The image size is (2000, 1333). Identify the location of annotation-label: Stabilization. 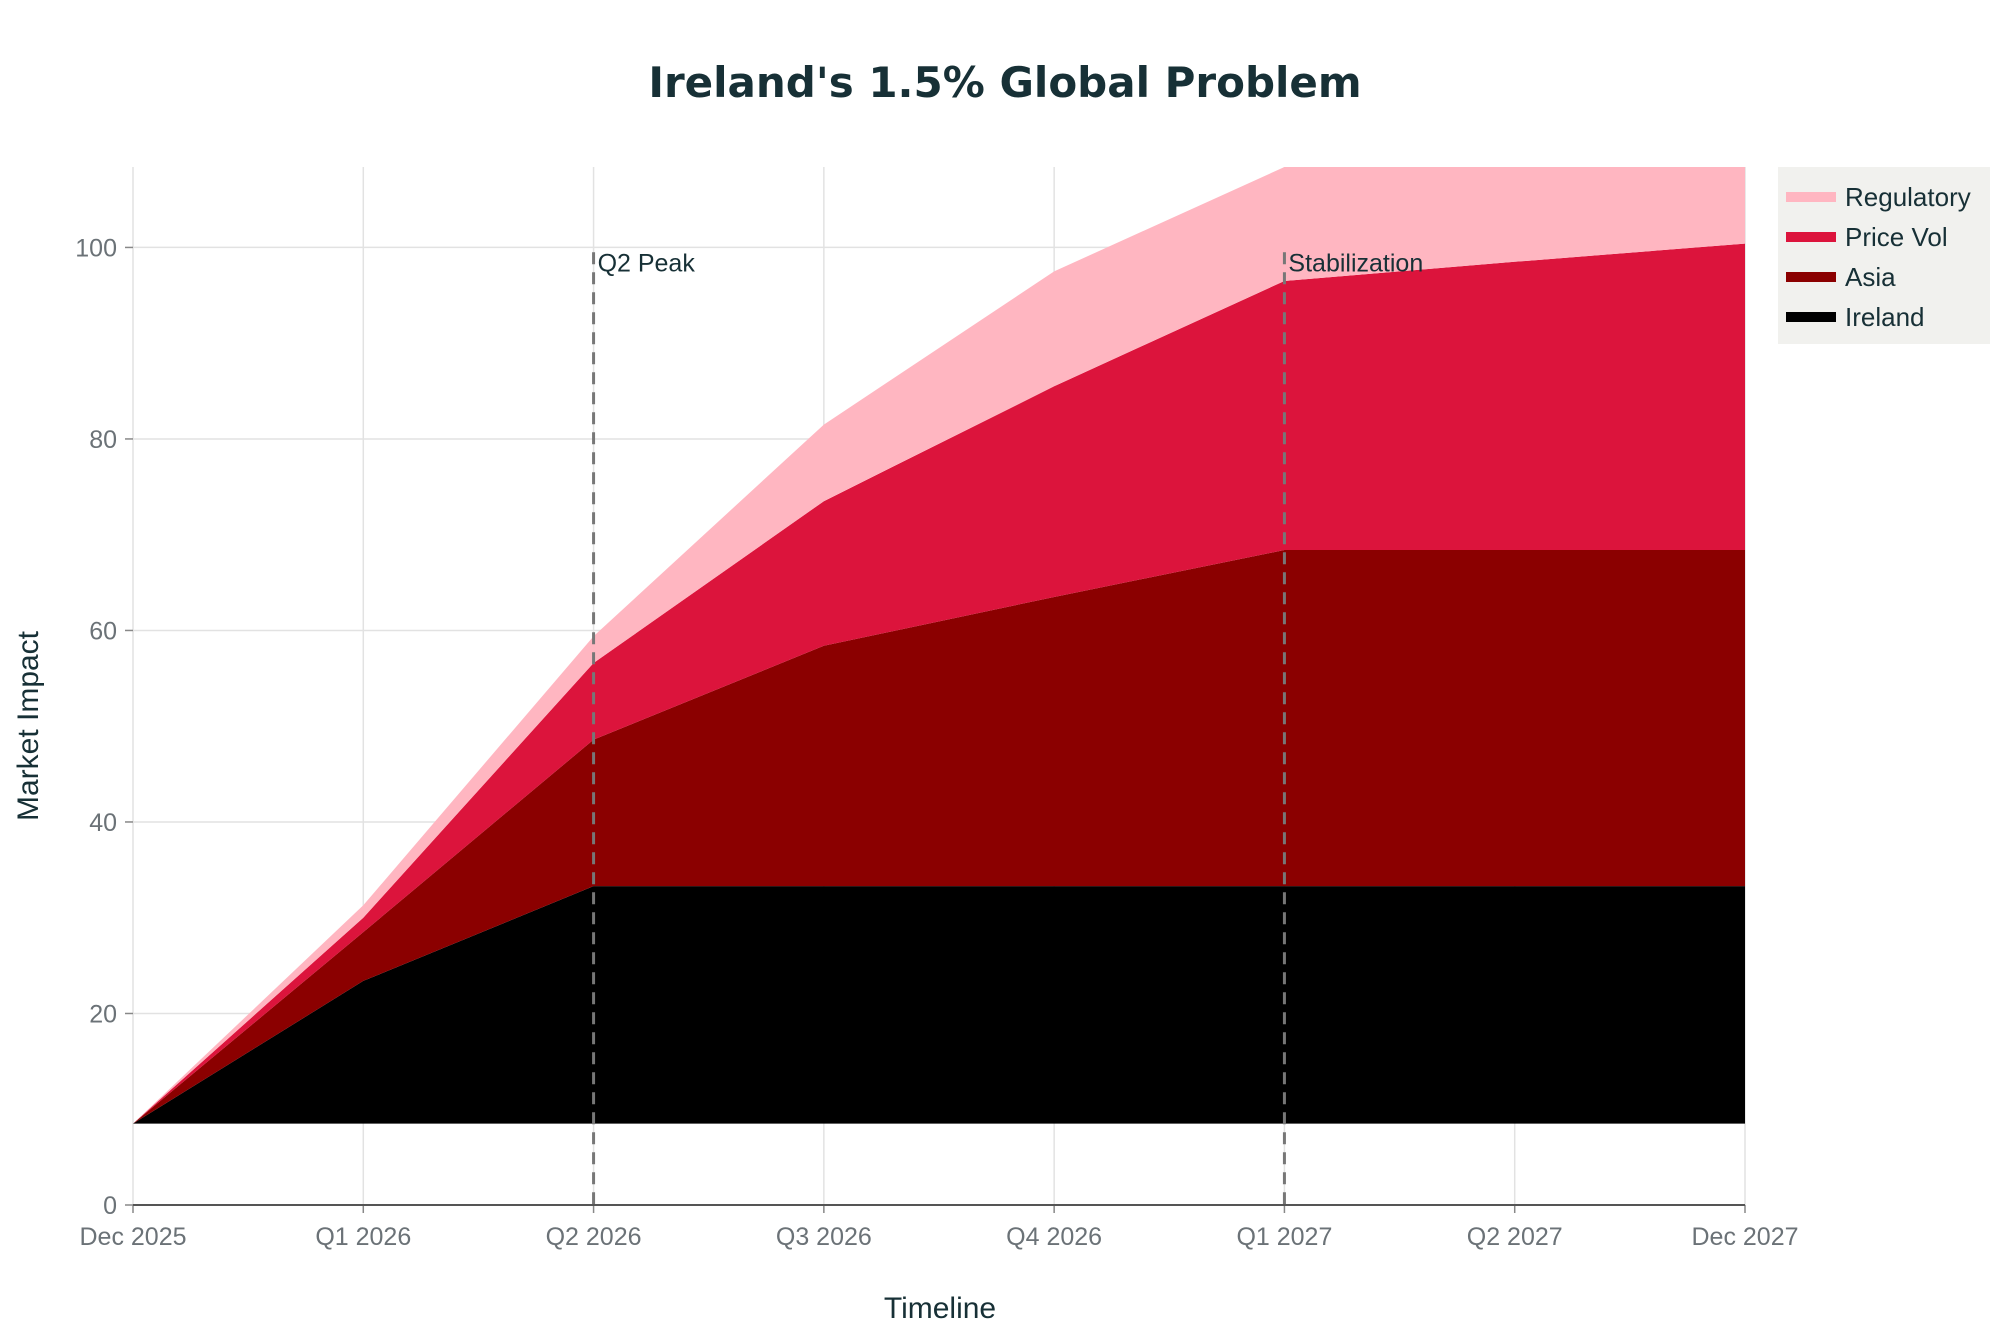
(1355, 263).